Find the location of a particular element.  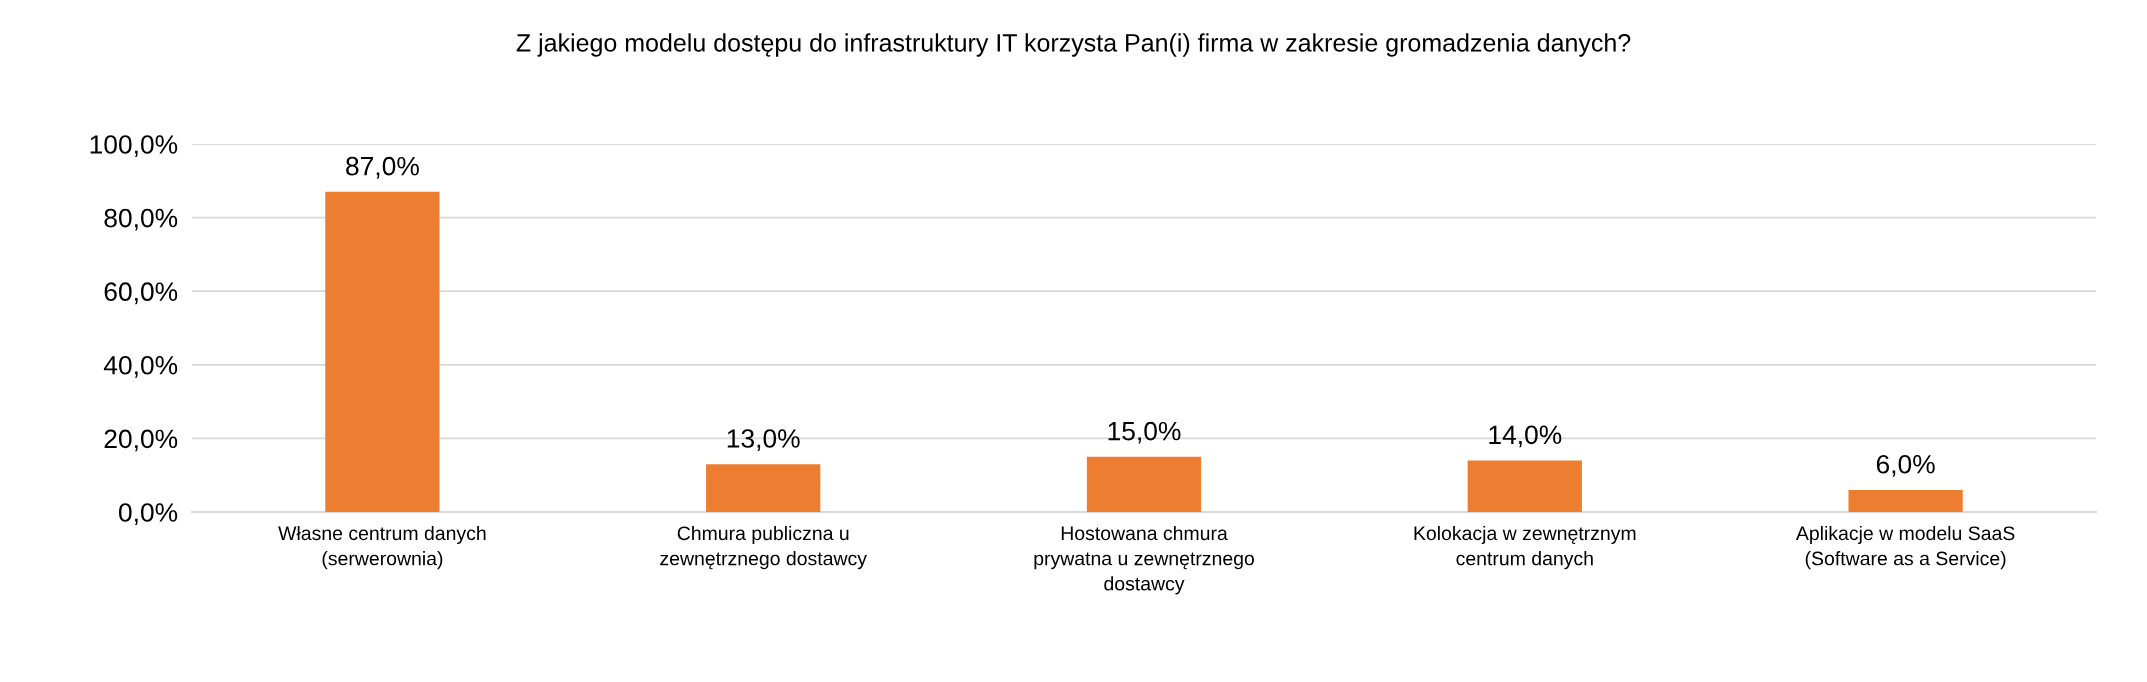

y-tick-label: 20,0% is located at coordinates (141, 440).